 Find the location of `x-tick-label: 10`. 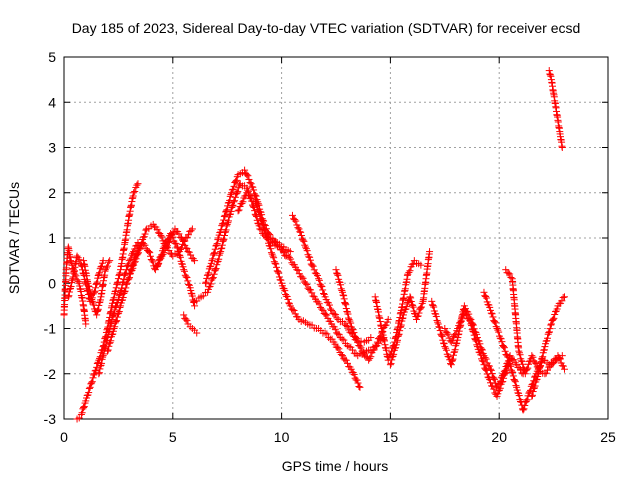

x-tick-label: 10 is located at coordinates (282, 437).